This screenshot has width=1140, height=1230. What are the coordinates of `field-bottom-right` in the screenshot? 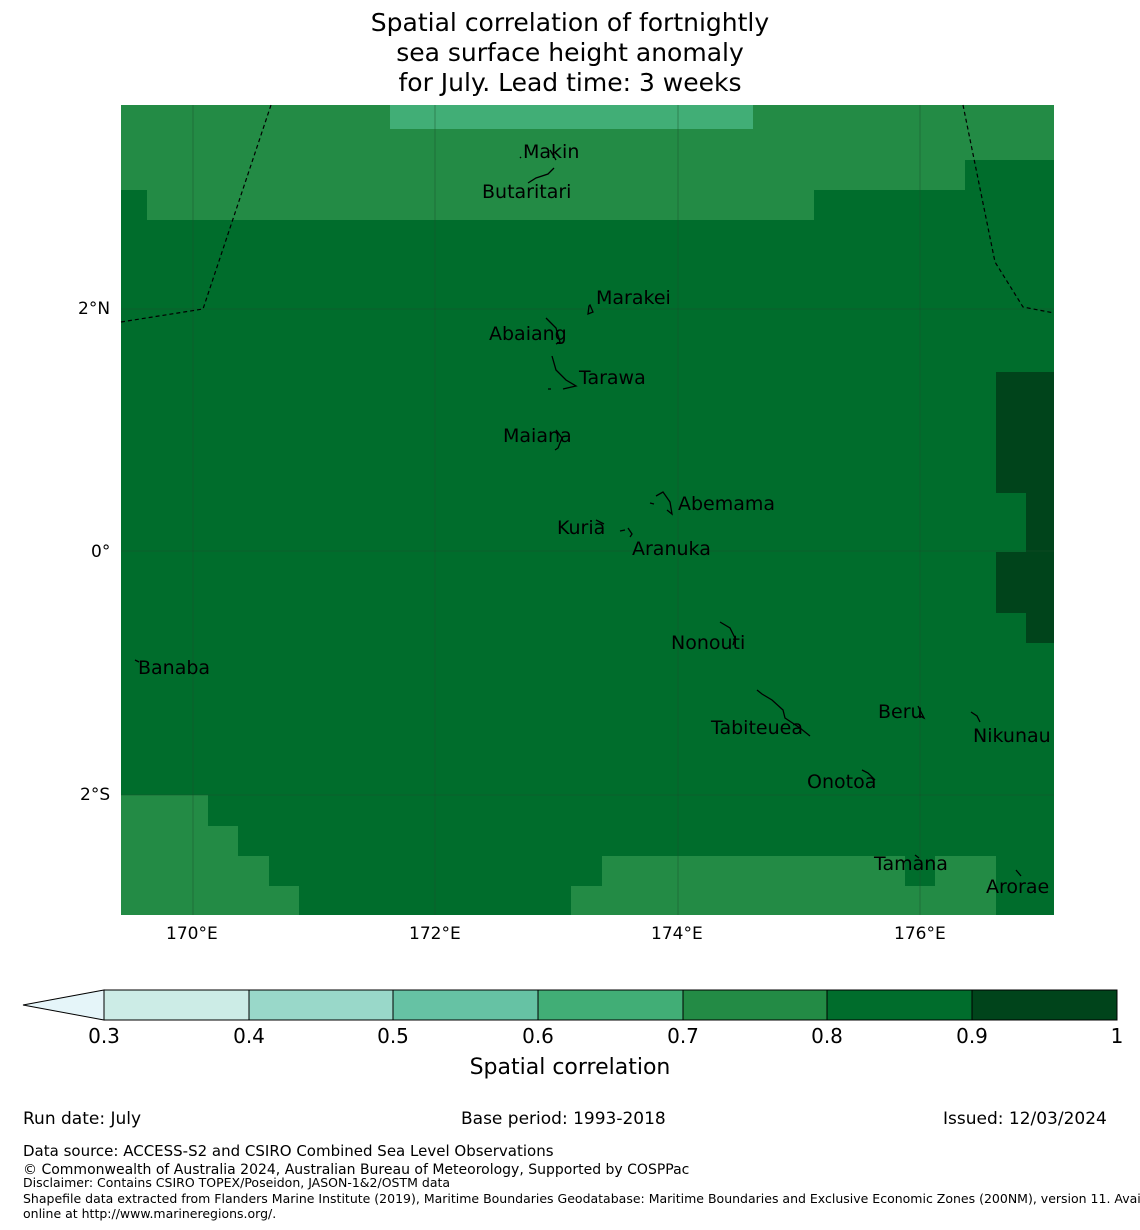 It's located at (783, 885).